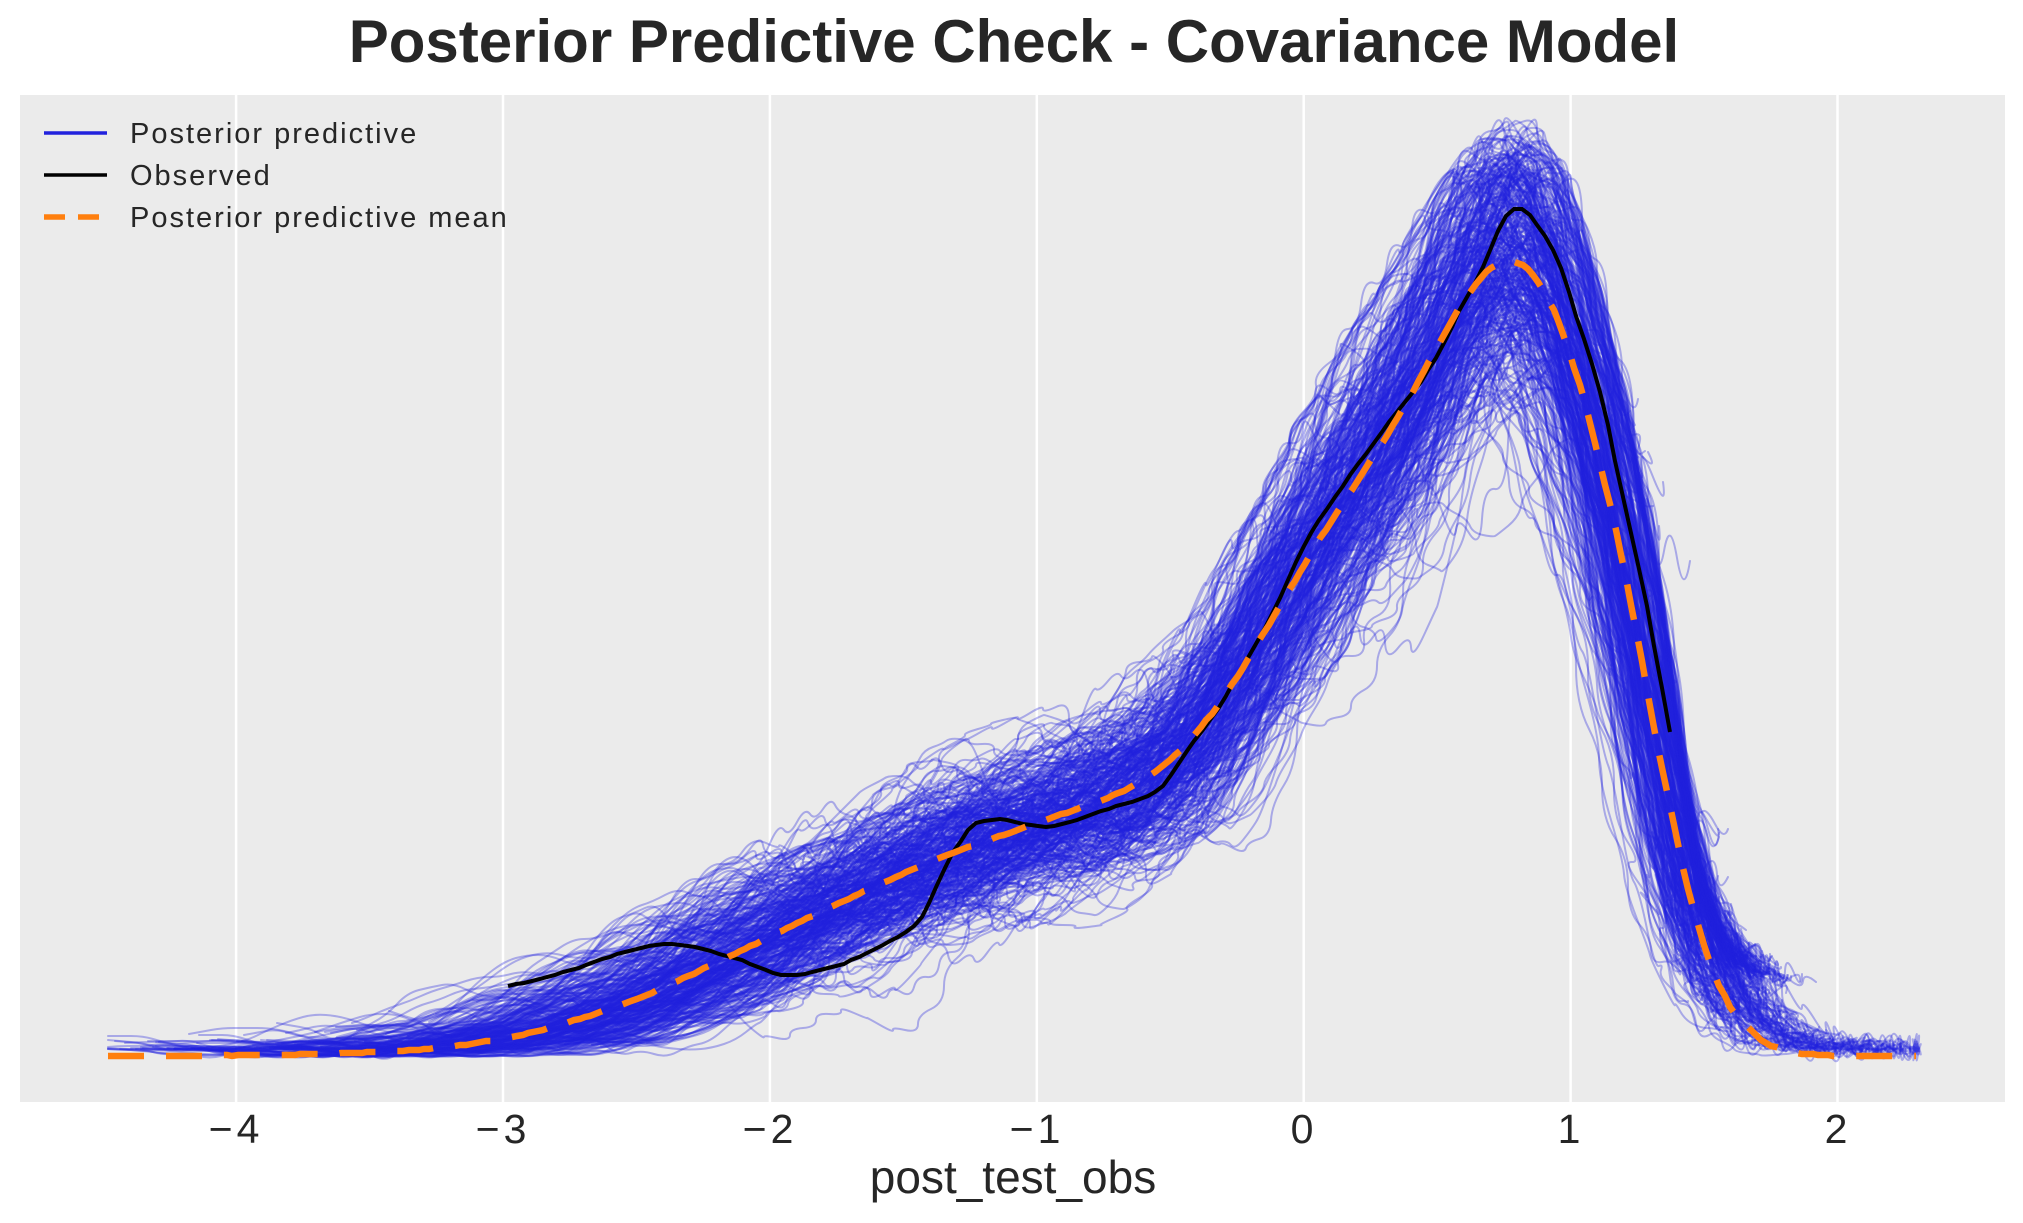 The width and height of the screenshot is (2023, 1223). Describe the element at coordinates (1304, 1129) in the screenshot. I see `svg-text: 0` at that location.